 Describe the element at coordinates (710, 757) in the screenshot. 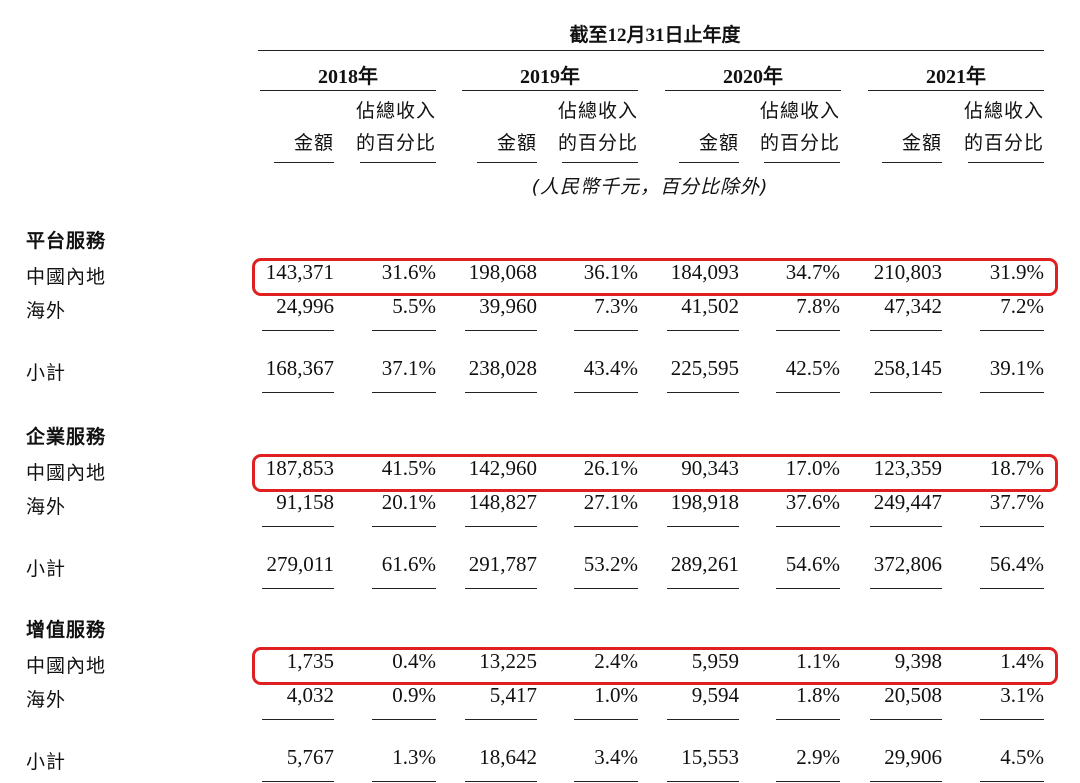

I see `table-cell: 15,553` at that location.